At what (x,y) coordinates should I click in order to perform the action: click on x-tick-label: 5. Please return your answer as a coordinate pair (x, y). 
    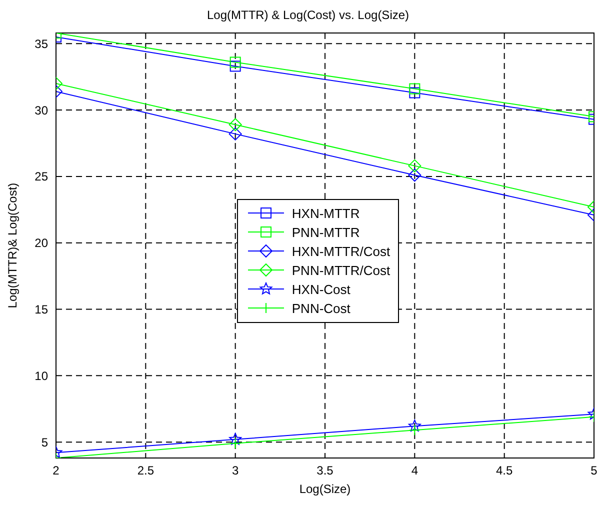
    Looking at the image, I should click on (594, 471).